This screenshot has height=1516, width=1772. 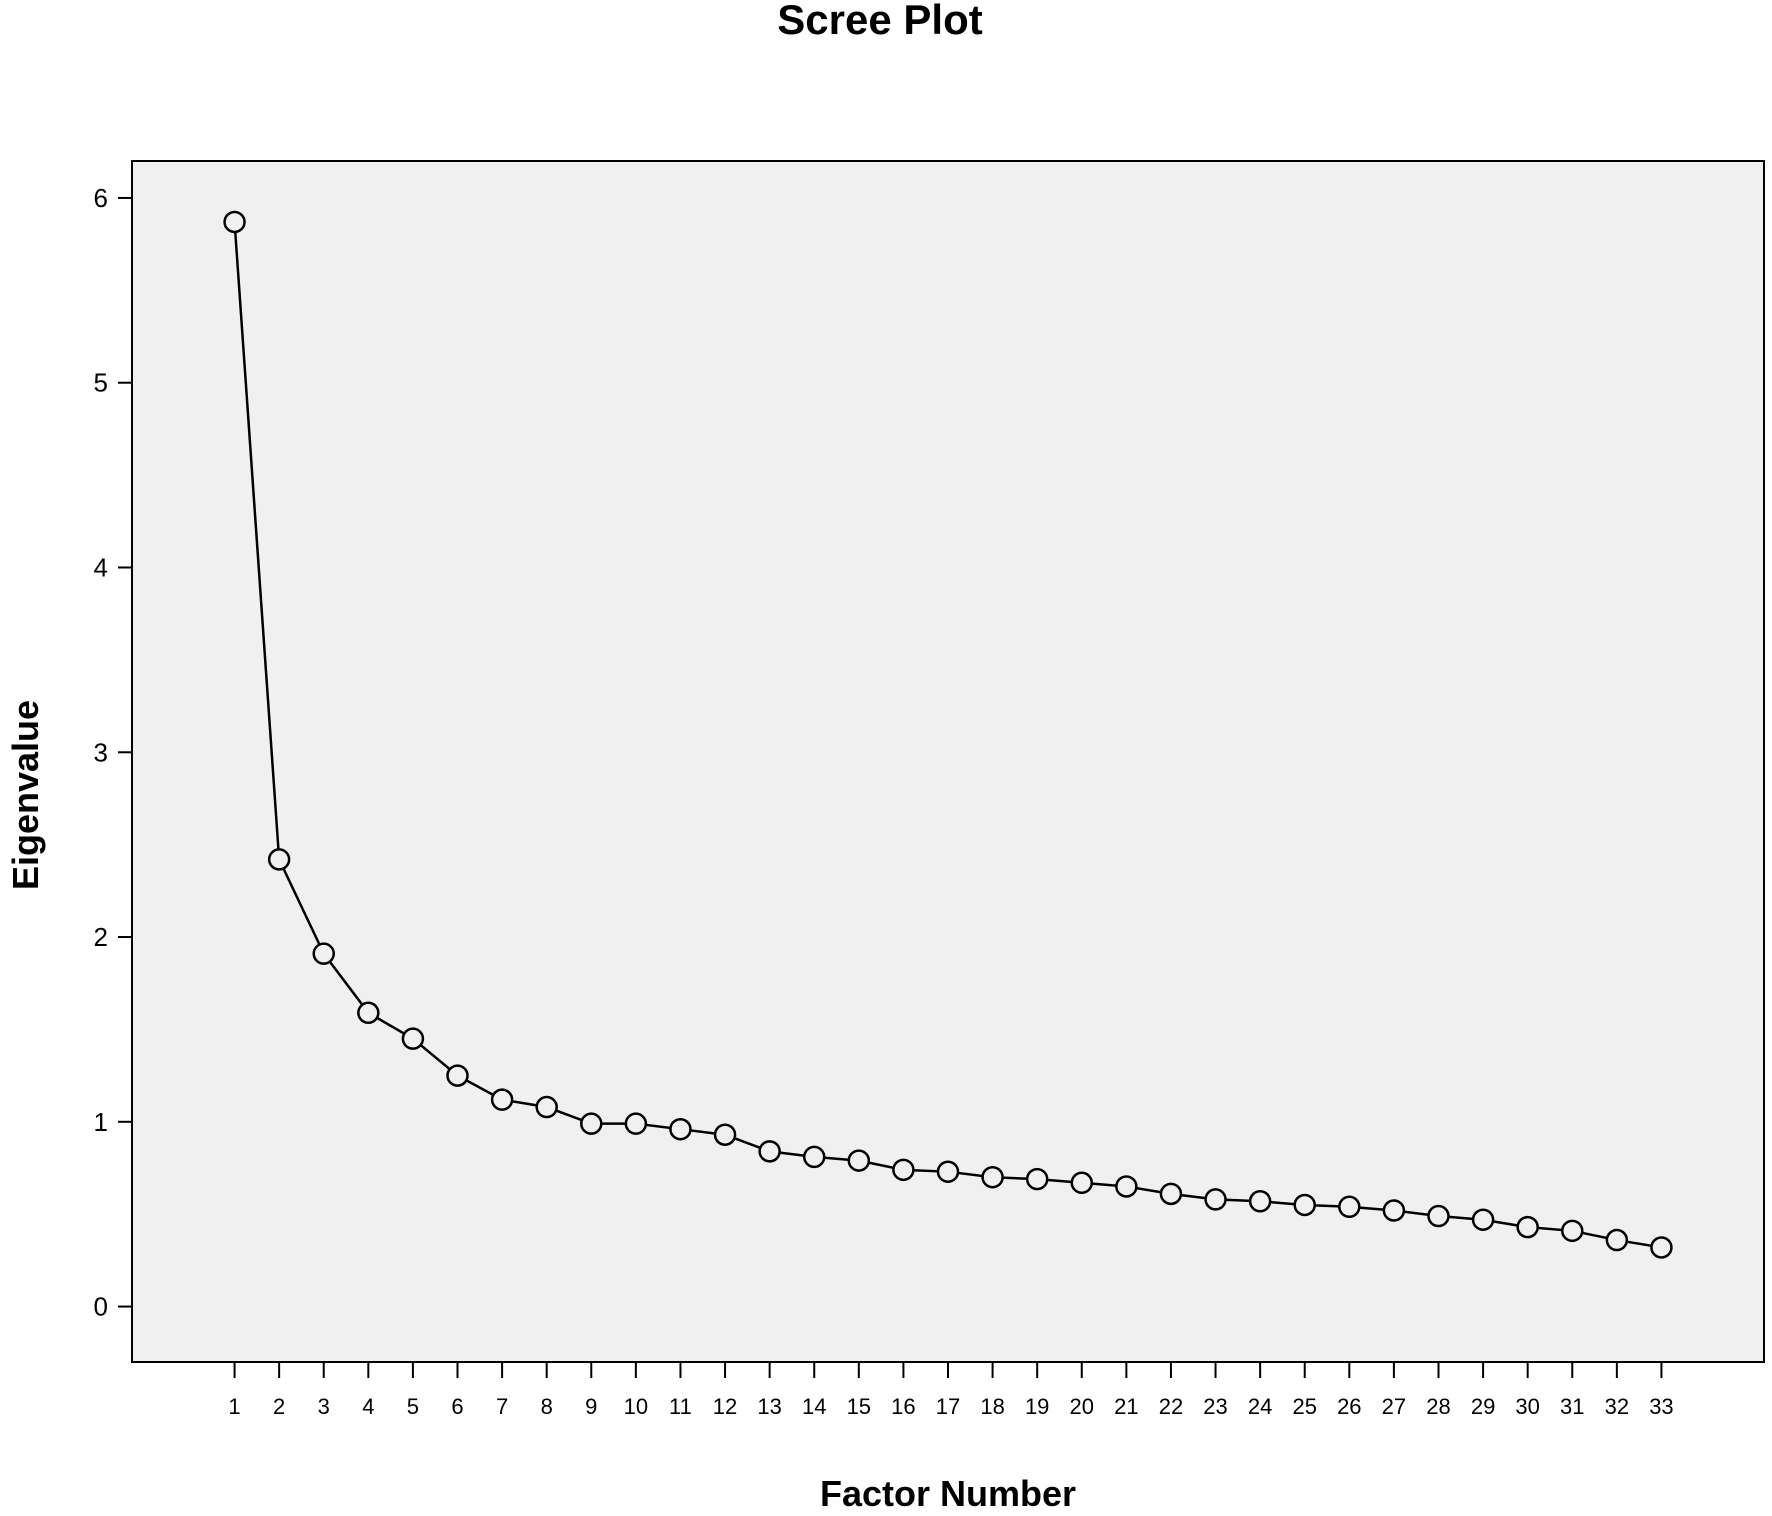 I want to click on y-tick-label: 2, so click(x=101, y=937).